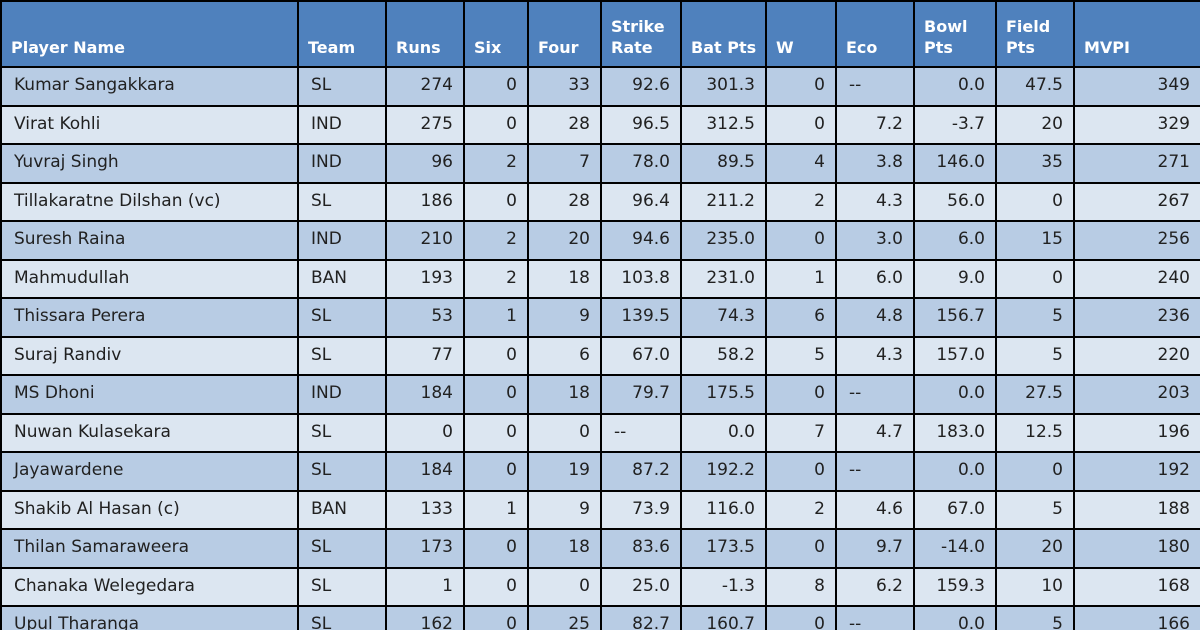  I want to click on cell-strike_rate: 96.4, so click(641, 201).